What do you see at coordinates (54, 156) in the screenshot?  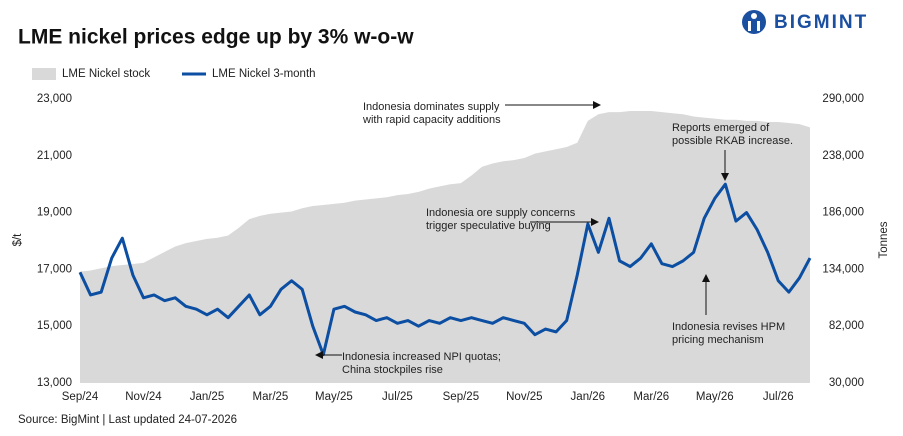 I see `y-tick-label: 21,000` at bounding box center [54, 156].